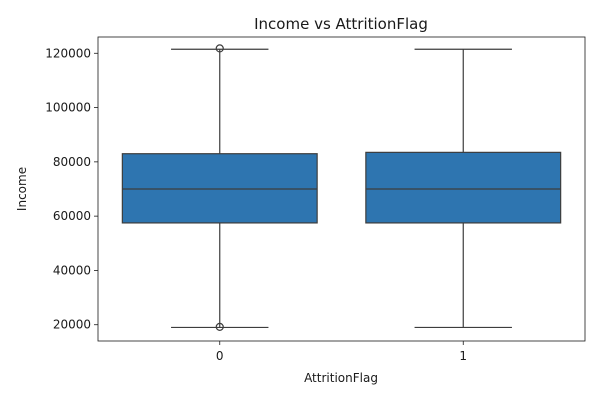  What do you see at coordinates (463, 356) in the screenshot?
I see `x-tick-label: 1` at bounding box center [463, 356].